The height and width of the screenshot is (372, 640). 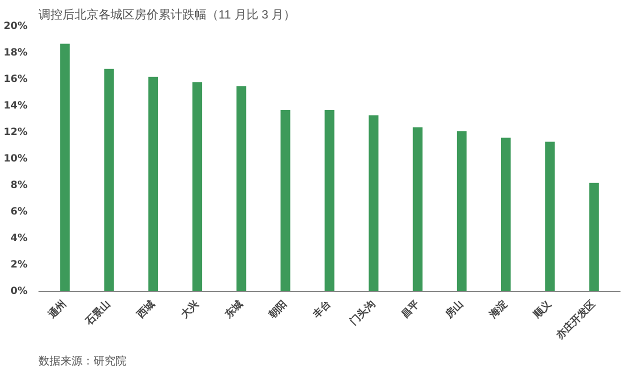 I want to click on y-tick-label: 4%, so click(x=19, y=238).